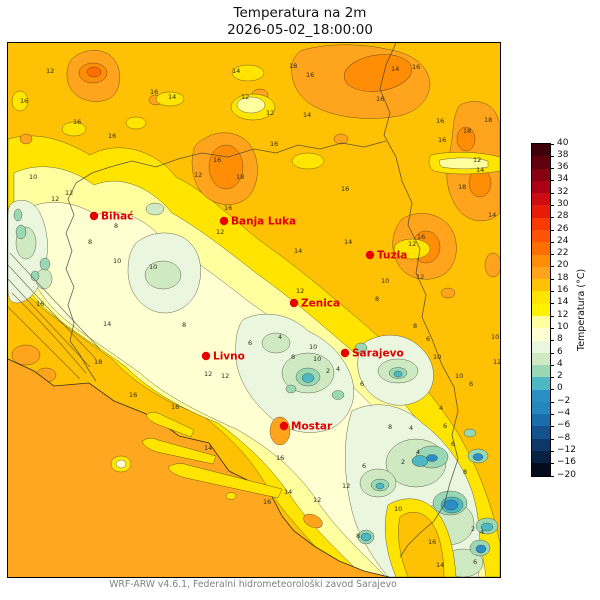  I want to click on colorbar-tick-label: 36, so click(563, 167).